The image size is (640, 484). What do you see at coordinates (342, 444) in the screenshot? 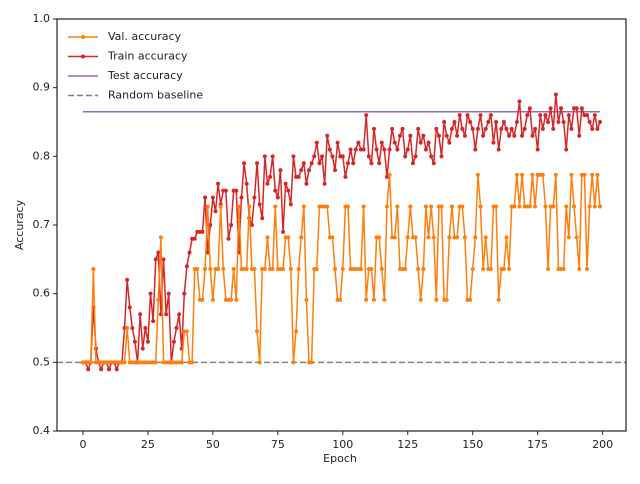
I see `x-tick-label: 100` at bounding box center [342, 444].